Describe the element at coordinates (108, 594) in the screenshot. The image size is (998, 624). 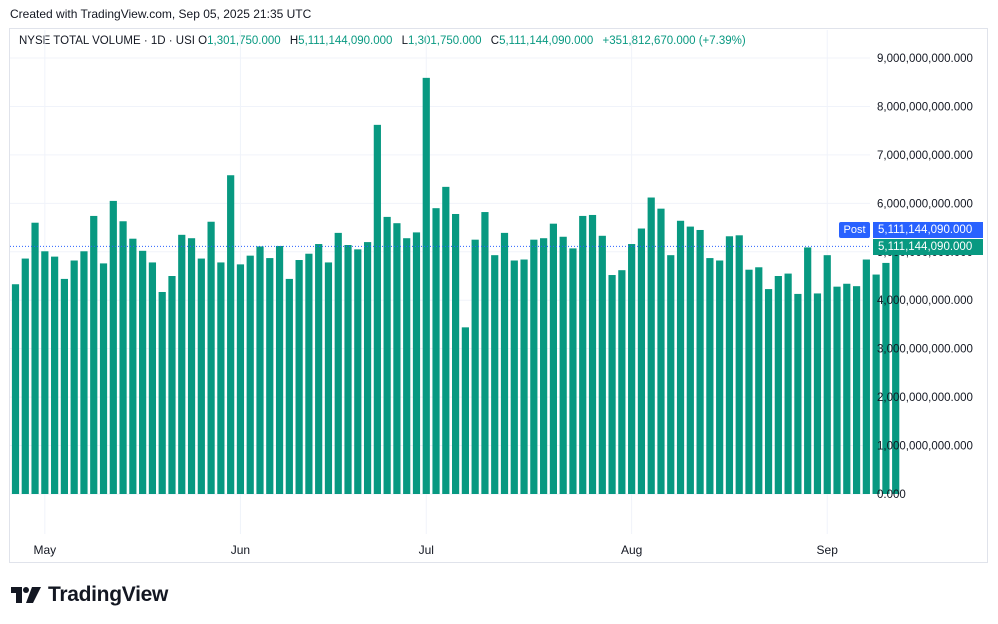
I see `logo-text: TradingView` at that location.